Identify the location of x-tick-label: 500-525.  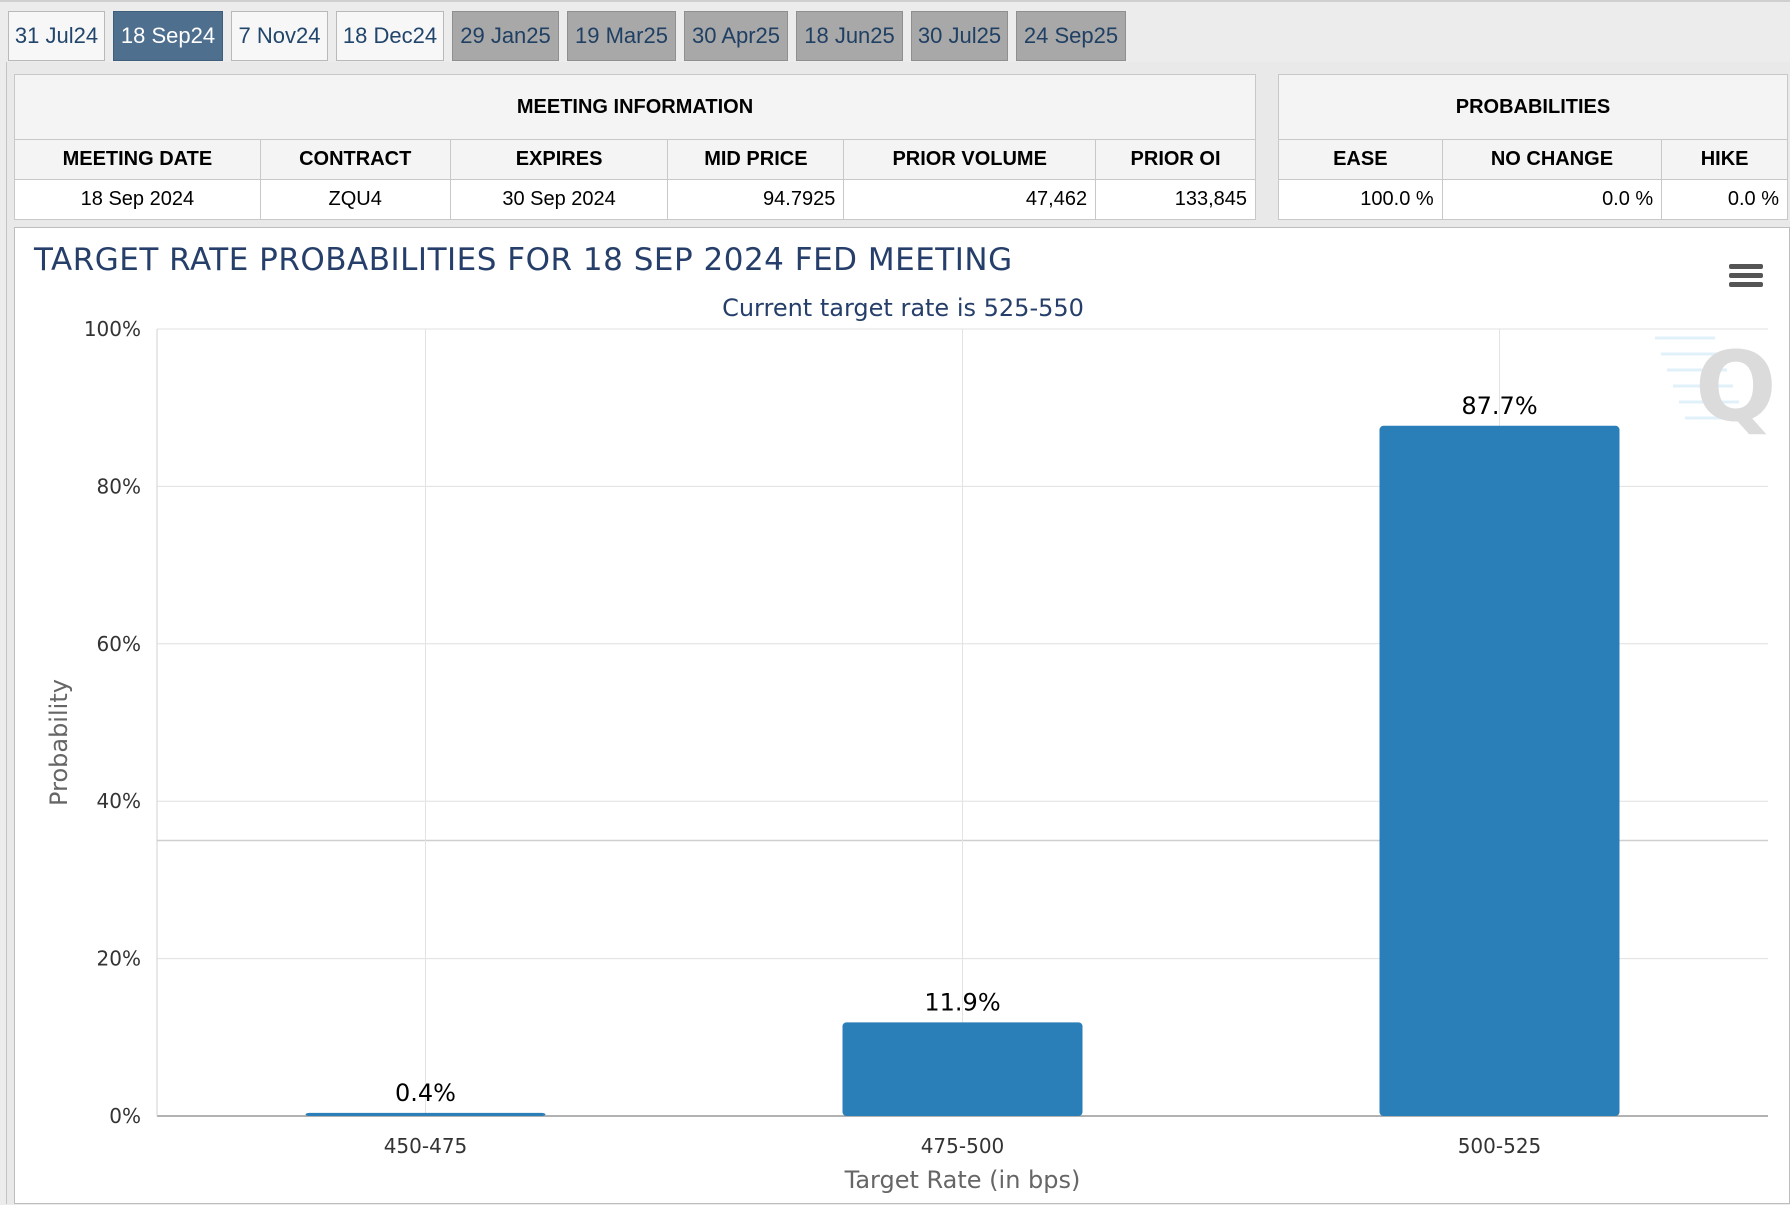
(1500, 1146).